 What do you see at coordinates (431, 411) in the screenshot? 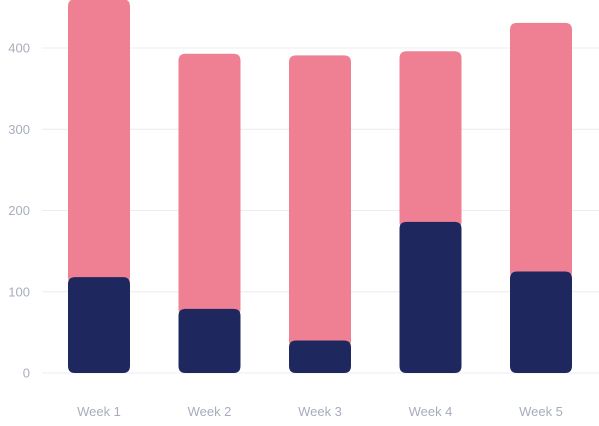
I see `x-tick-label: Week 4` at bounding box center [431, 411].